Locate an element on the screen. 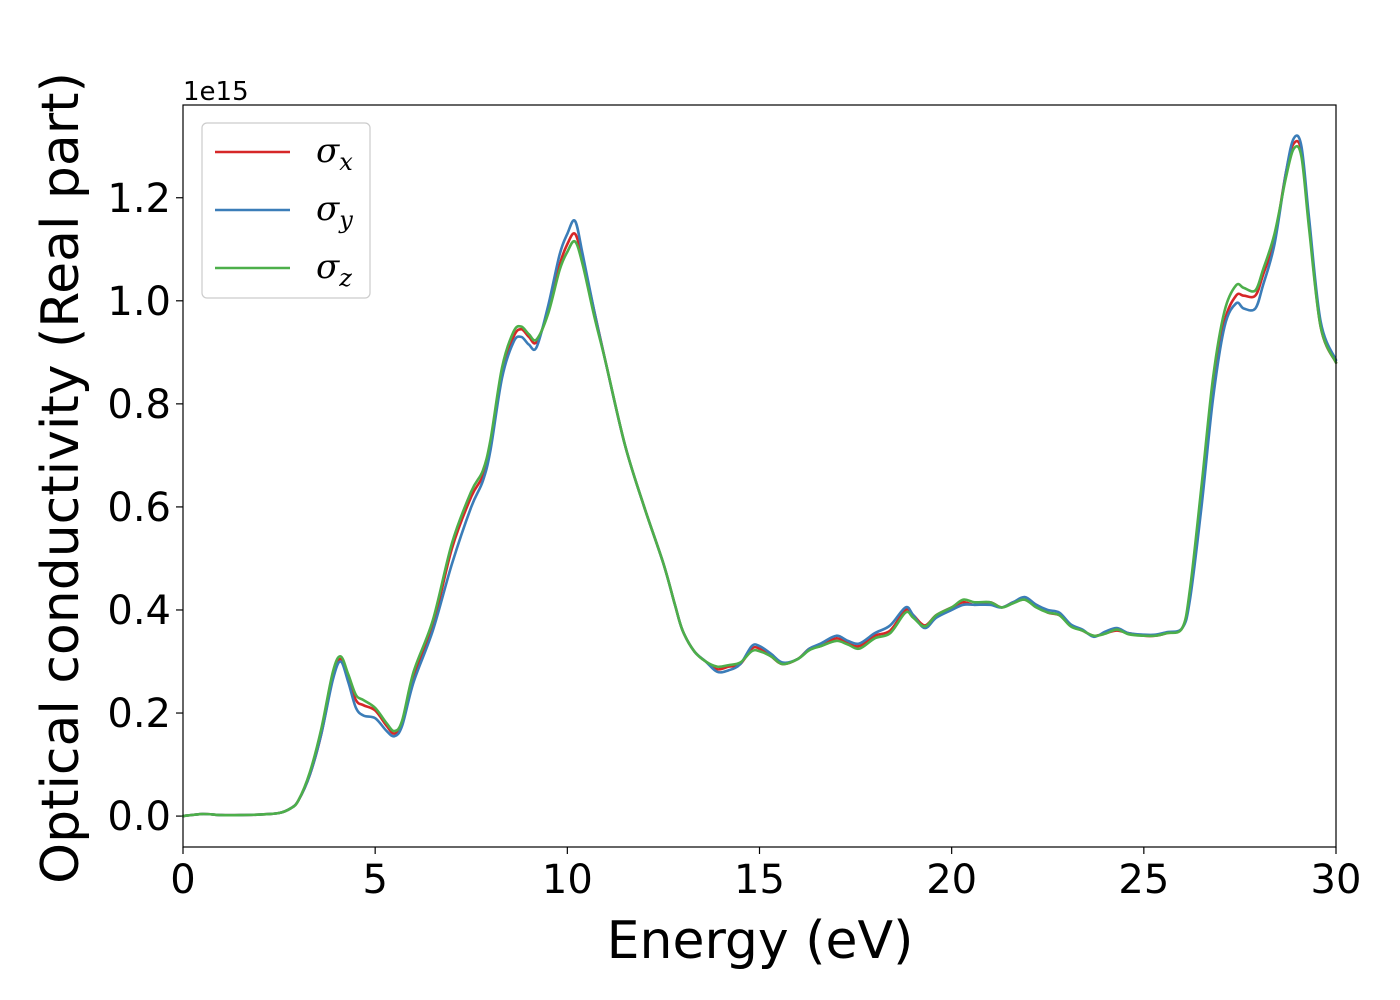  y-tick-label: 0.2 is located at coordinates (139, 714).